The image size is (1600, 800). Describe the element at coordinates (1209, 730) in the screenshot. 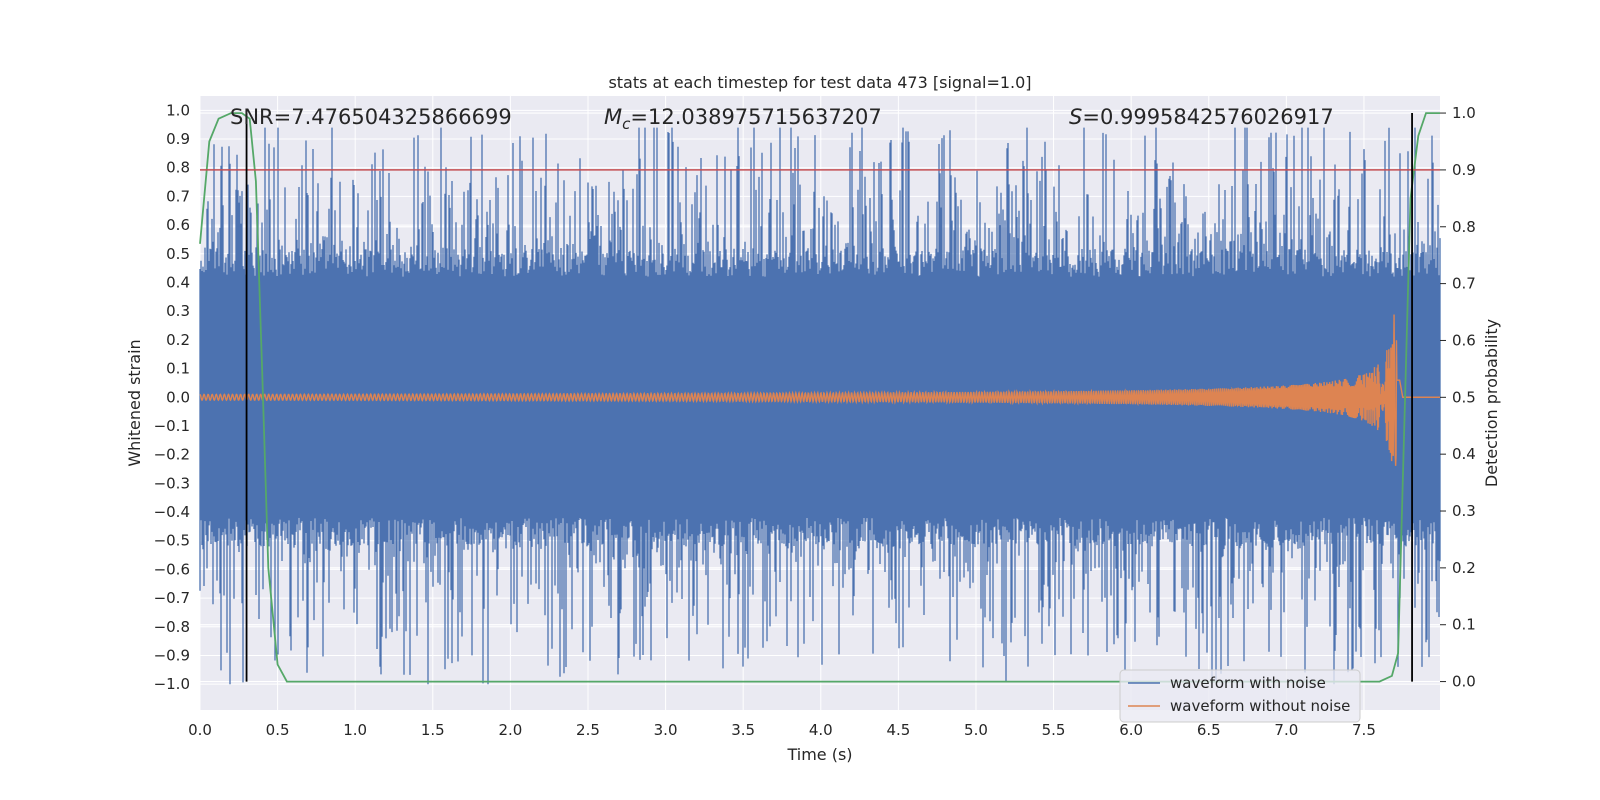

I see `x-tick-label: 6.5` at that location.